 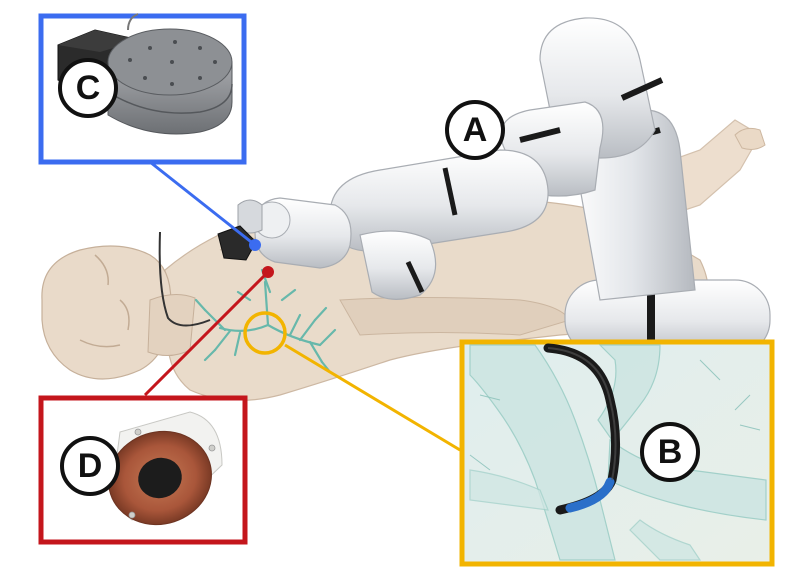 I want to click on label-d: D, so click(x=90, y=466).